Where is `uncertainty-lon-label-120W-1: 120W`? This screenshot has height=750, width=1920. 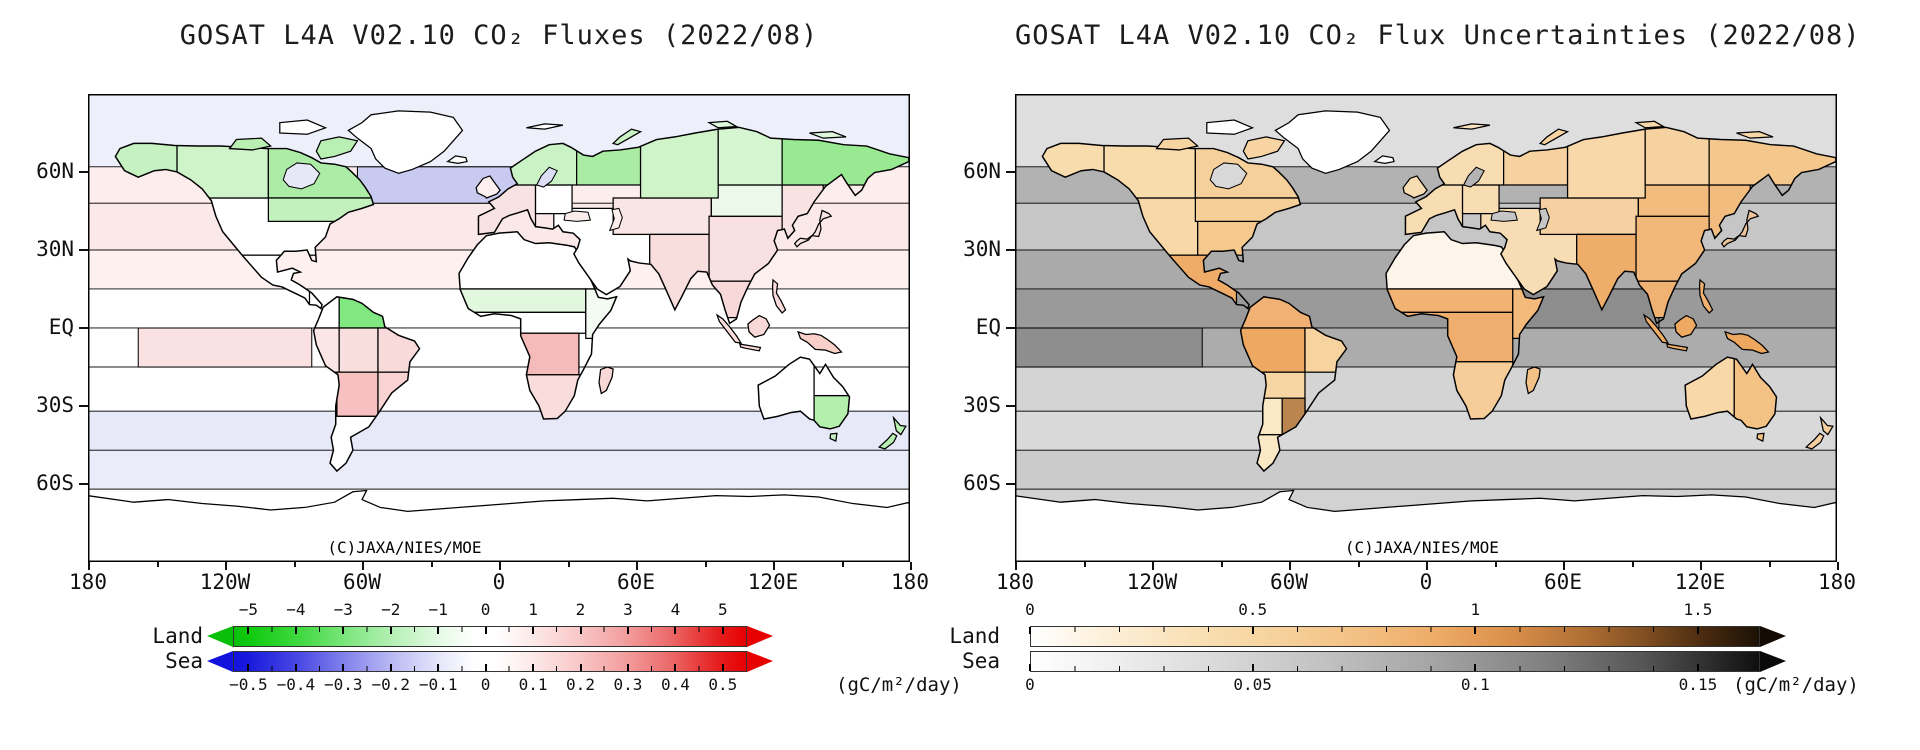
uncertainty-lon-label-120W-1: 120W is located at coordinates (1152, 582).